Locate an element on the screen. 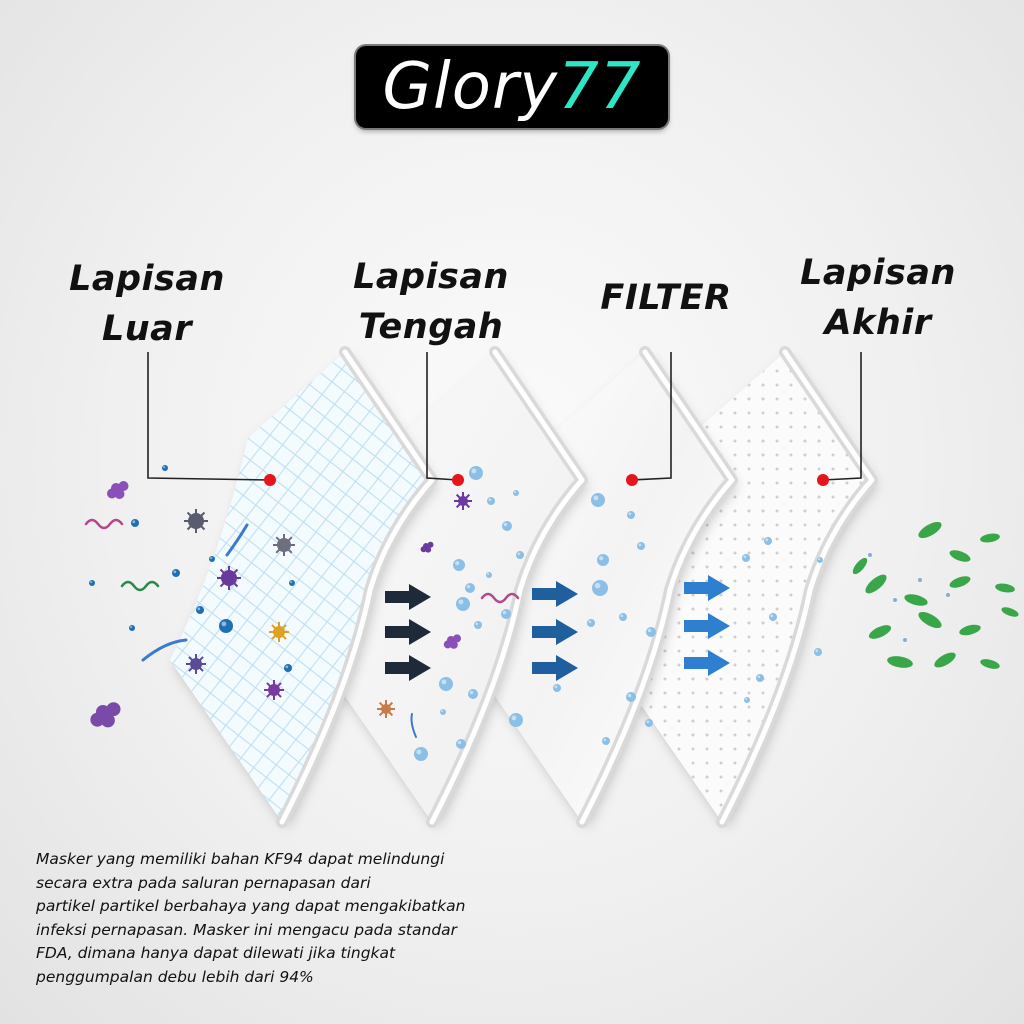  brand-number: 77 is located at coordinates (600, 87).